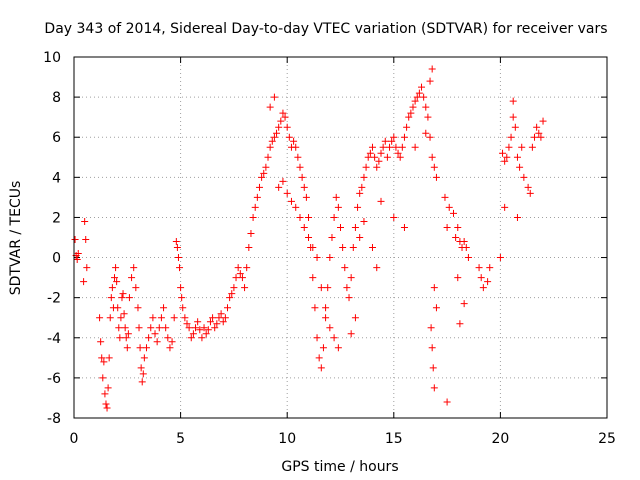 The height and width of the screenshot is (480, 640). I want to click on y-tick-label: 0, so click(56, 259).